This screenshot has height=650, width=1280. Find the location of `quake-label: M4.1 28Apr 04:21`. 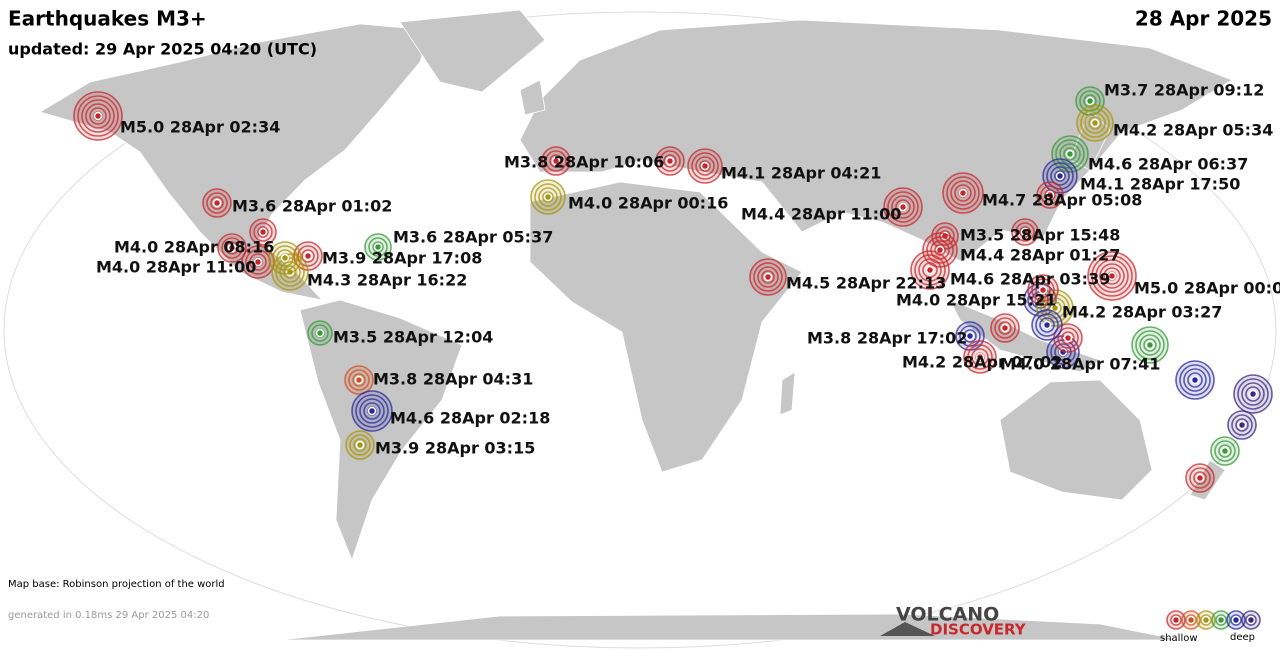

quake-label: M4.1 28Apr 04:21 is located at coordinates (801, 173).